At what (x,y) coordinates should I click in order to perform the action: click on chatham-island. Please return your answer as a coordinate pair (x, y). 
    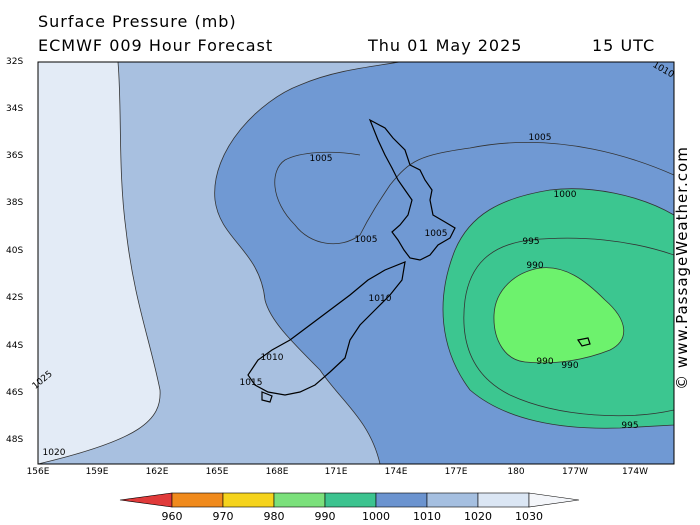
    Looking at the image, I should click on (584, 342).